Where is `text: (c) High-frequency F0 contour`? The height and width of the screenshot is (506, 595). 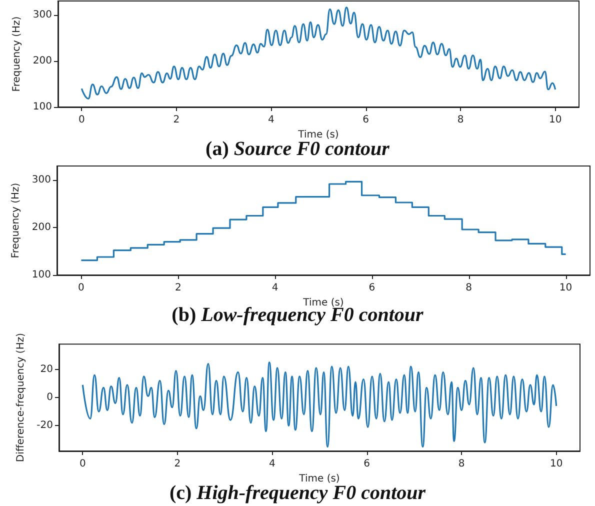
text: (c) High-frequency F0 contour is located at coordinates (297, 493).